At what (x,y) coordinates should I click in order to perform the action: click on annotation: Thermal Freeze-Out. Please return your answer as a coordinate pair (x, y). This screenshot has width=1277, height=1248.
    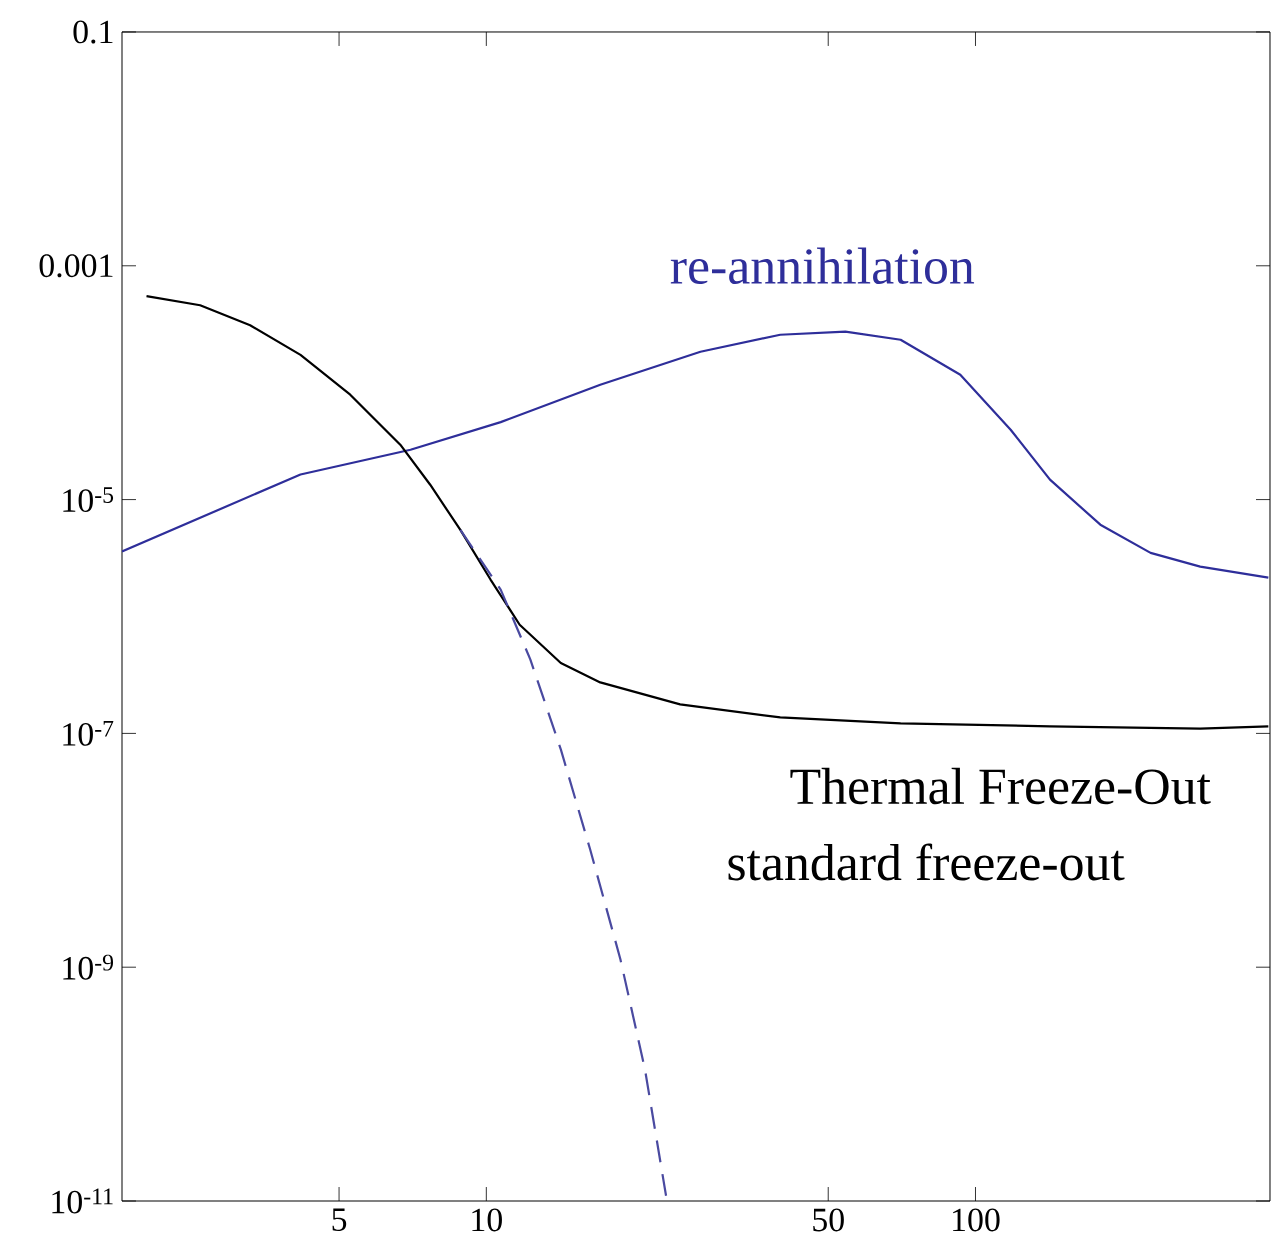
    Looking at the image, I should click on (1000, 786).